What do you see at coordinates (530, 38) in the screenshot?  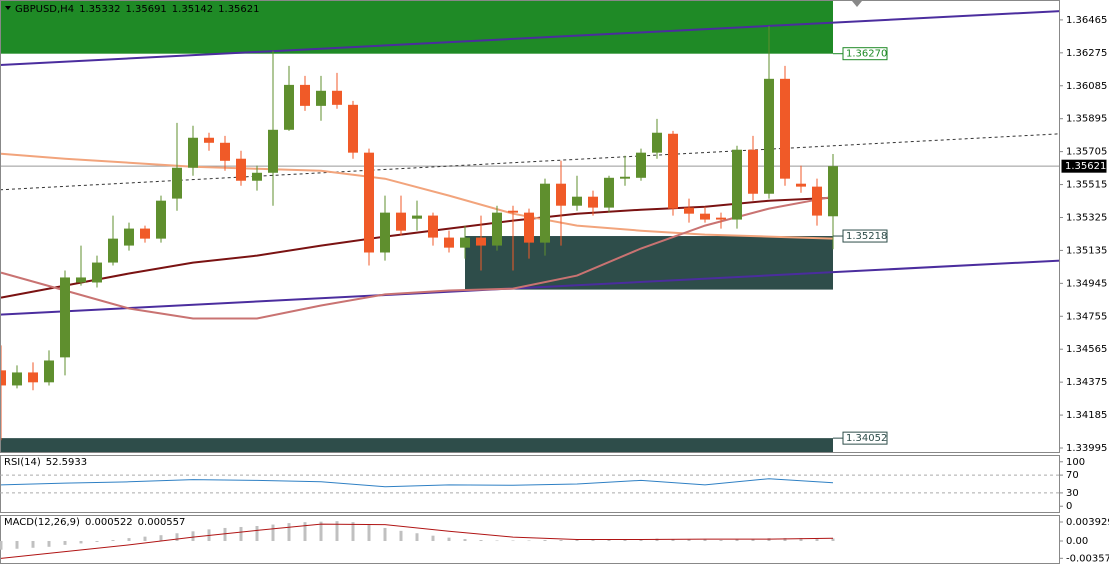 I see `trend-line` at bounding box center [530, 38].